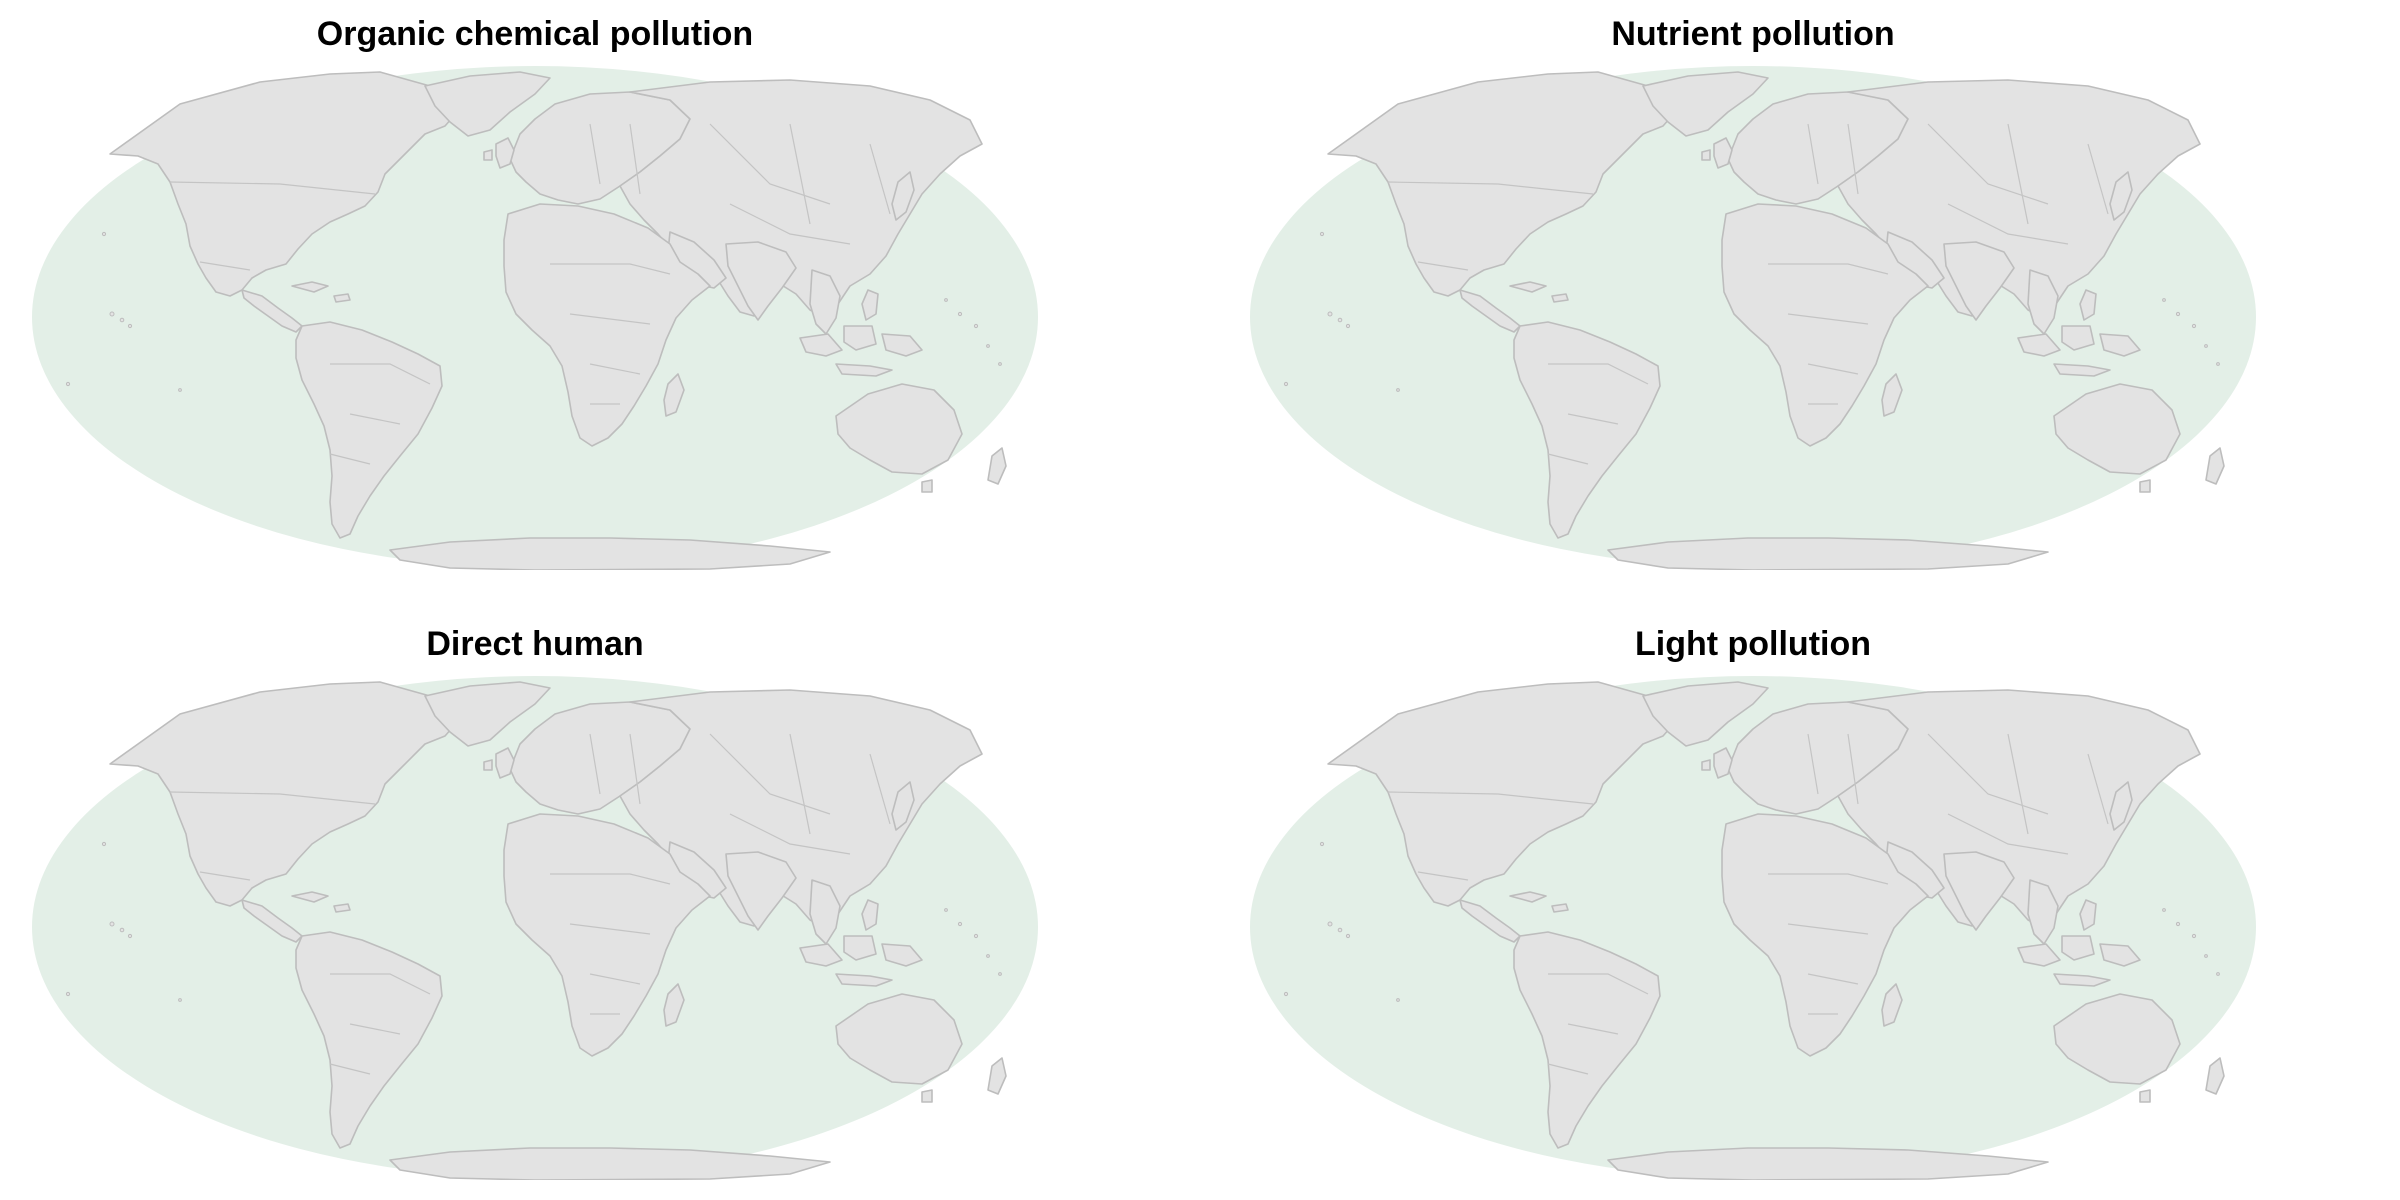  Describe the element at coordinates (535, 34) in the screenshot. I see `panel-title: Organic chemical pollution` at that location.